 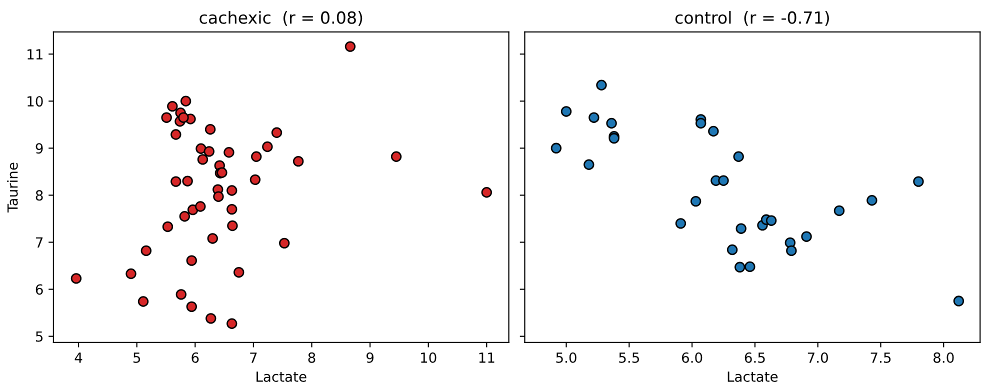 What do you see at coordinates (692, 357) in the screenshot?
I see `x-tick-label: 6.0` at bounding box center [692, 357].